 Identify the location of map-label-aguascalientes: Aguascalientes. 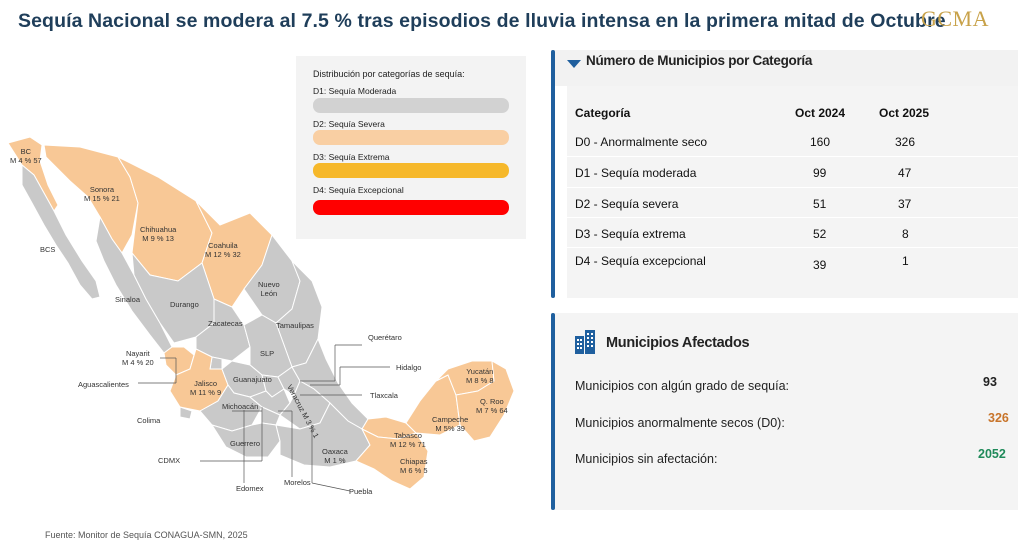
(103, 384).